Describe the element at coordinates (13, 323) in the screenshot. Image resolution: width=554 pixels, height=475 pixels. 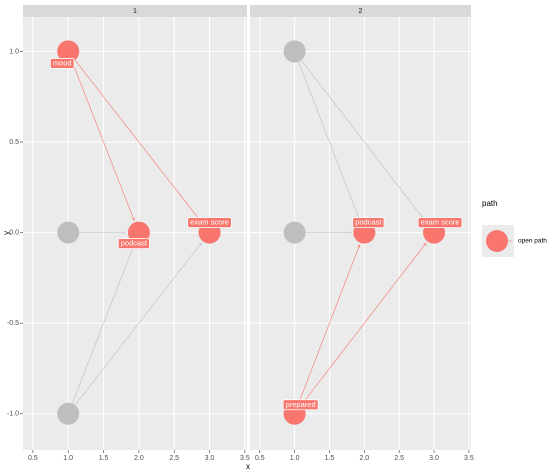
I see `y-tick-label: -0.5` at that location.